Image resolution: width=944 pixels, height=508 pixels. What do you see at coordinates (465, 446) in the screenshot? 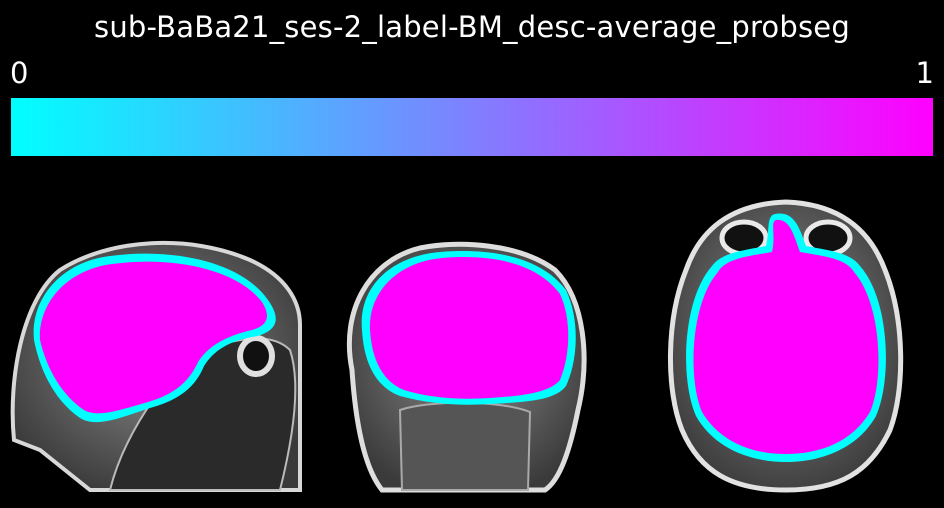
I see `coronal-jaw-structure` at bounding box center [465, 446].